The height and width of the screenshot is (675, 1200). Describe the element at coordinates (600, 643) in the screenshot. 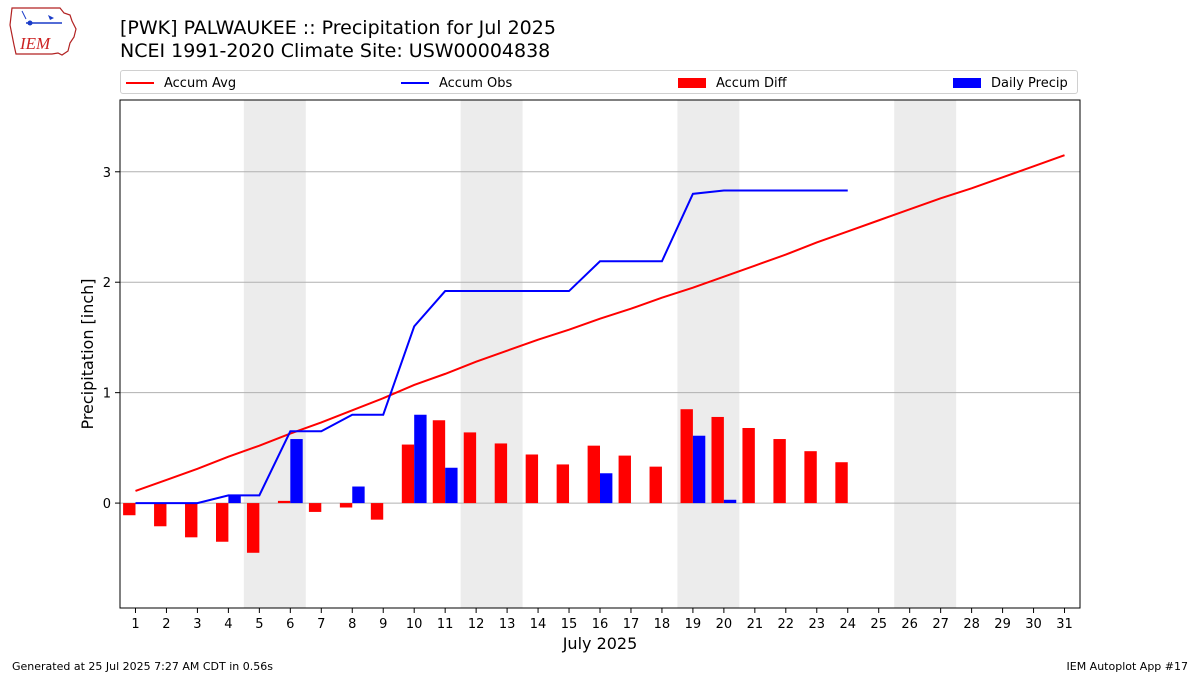

I see `x-axis-label: July 2025` at that location.